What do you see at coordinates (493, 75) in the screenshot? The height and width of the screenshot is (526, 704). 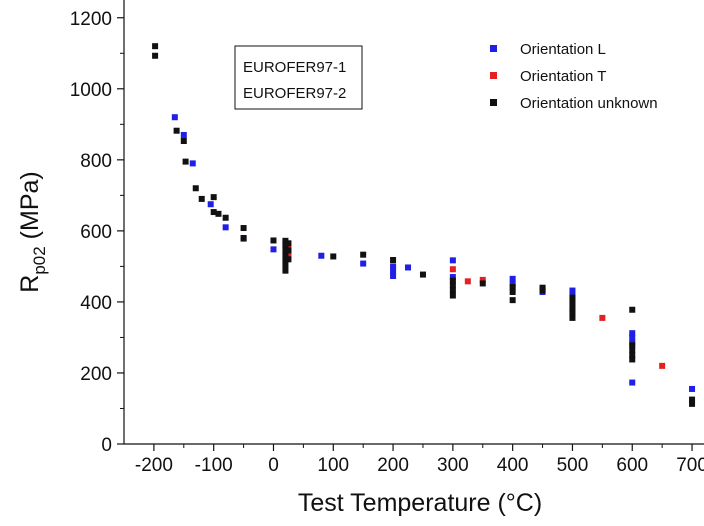 I see `legend-swatch-t` at bounding box center [493, 75].